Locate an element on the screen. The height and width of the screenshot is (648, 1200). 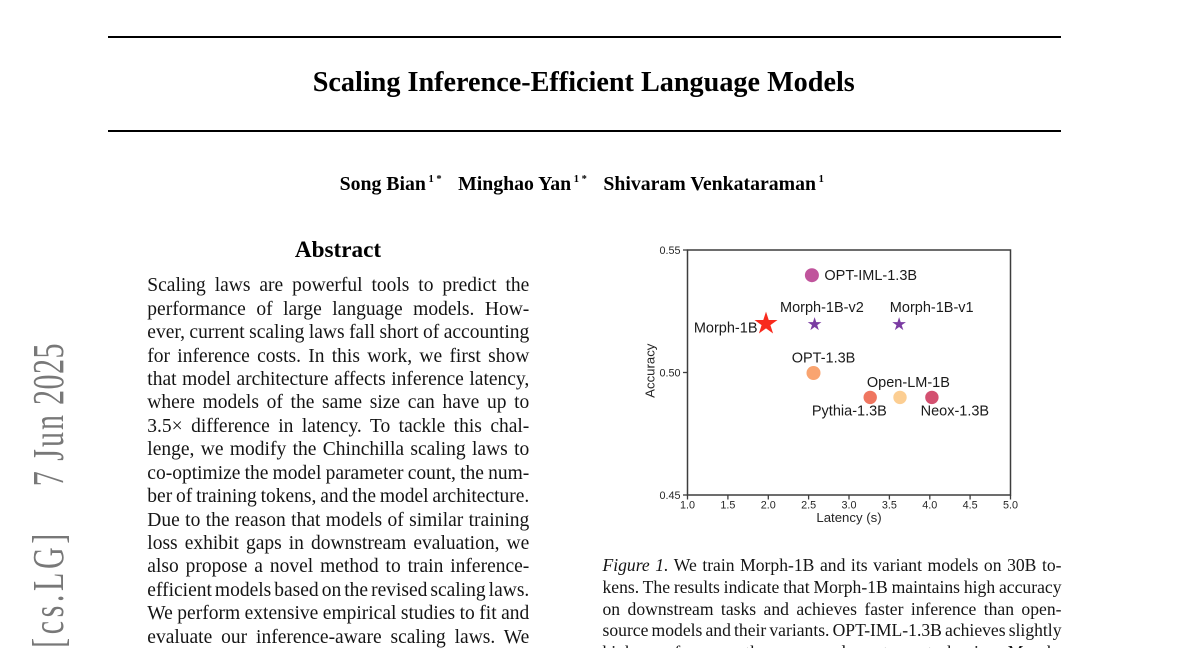
svg-text: Pythia-1.3B is located at coordinates (849, 411).